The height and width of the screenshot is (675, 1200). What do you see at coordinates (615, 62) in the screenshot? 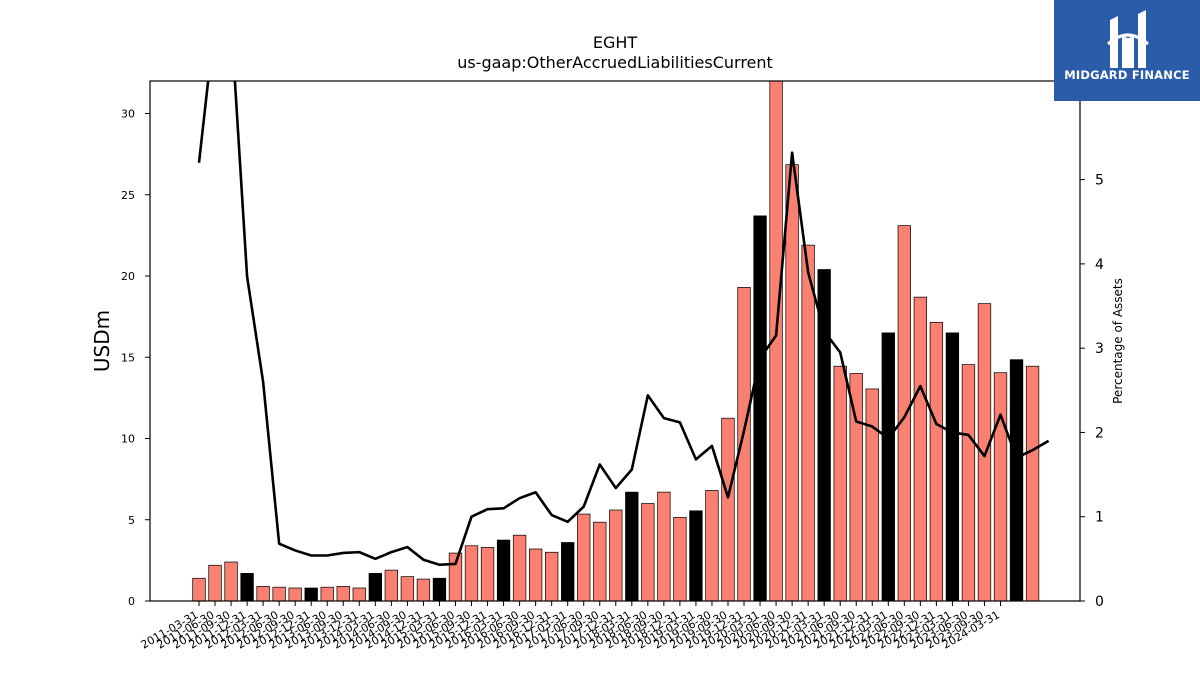
I see `chart-subtitle: us-gaap:OtherAccruedLiabilitiesCurrent` at bounding box center [615, 62].